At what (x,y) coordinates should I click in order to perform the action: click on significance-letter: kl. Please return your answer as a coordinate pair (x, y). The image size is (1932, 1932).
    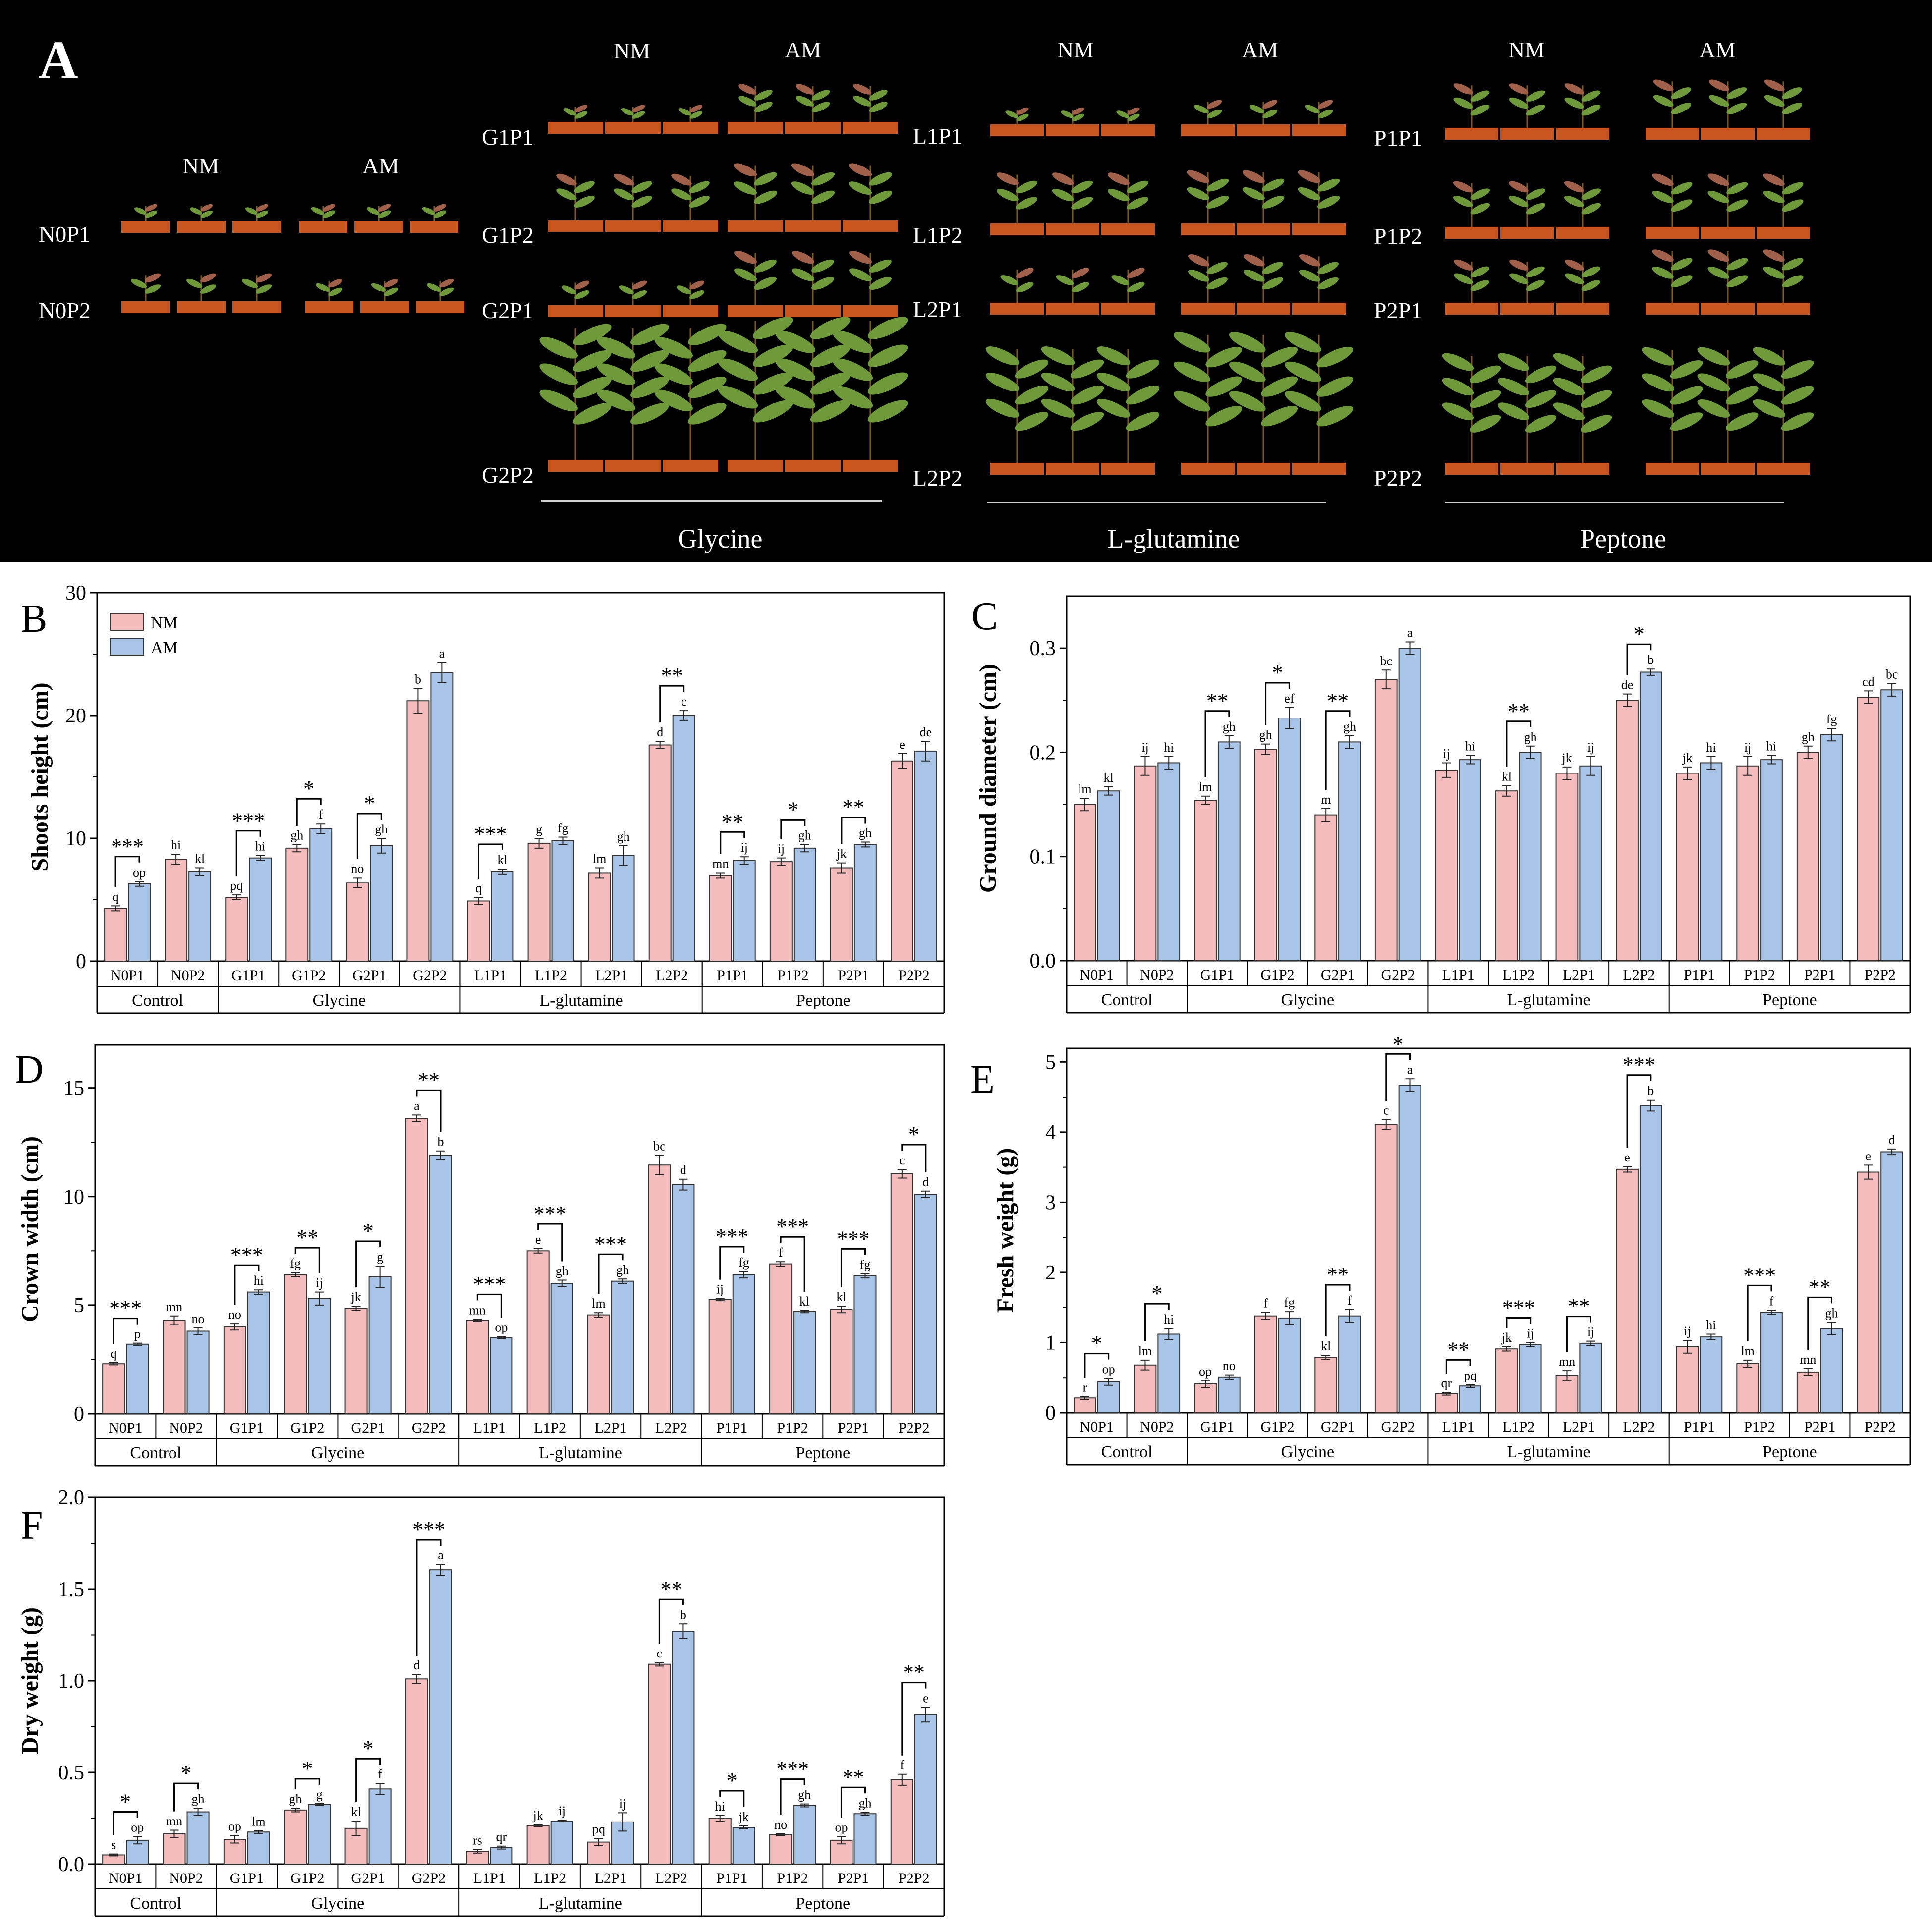
    Looking at the image, I should click on (1326, 1346).